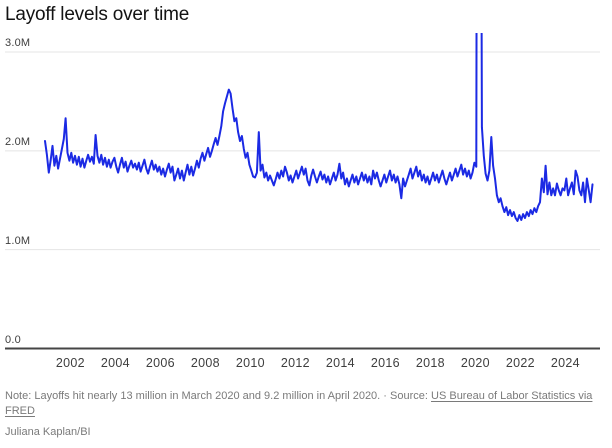 Image resolution: width=612 pixels, height=448 pixels. Describe the element at coordinates (295, 363) in the screenshot. I see `x-axis-label: 2012` at that location.